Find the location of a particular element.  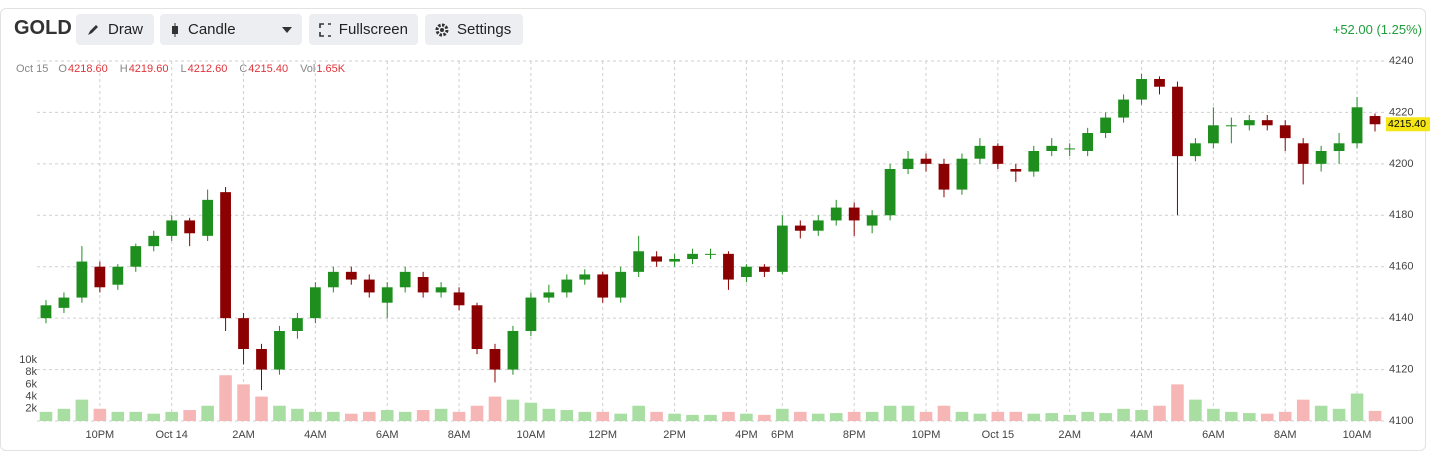

x-tick-label: 8PM is located at coordinates (854, 435).